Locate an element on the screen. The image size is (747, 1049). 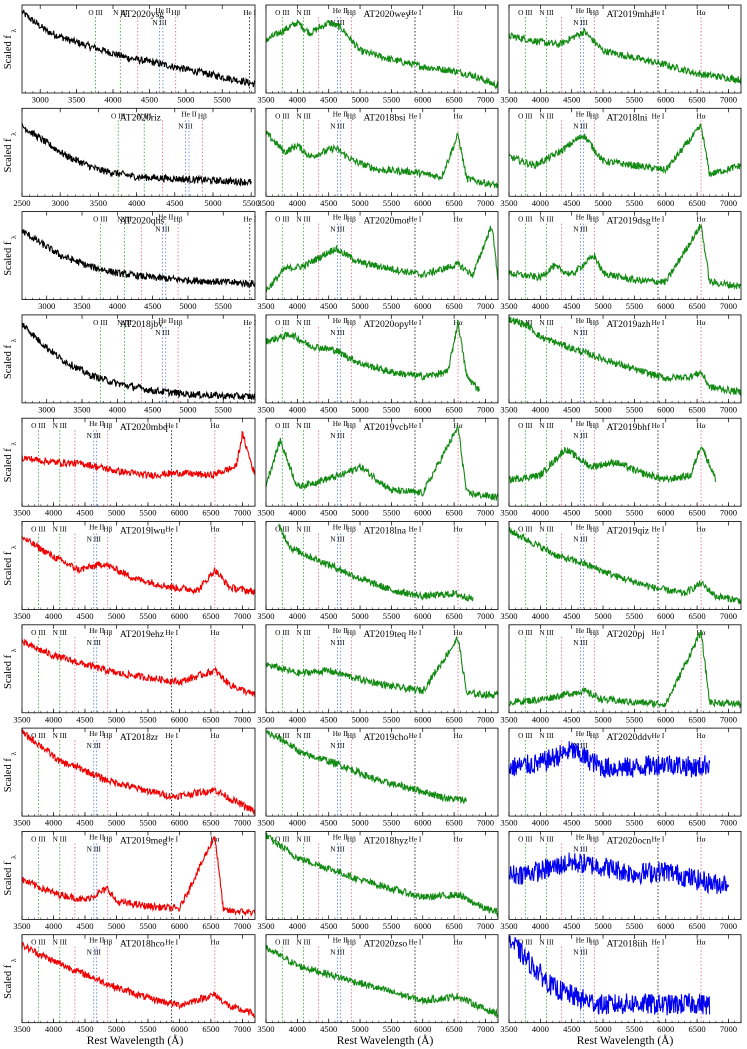
object-name: AT2020ddv is located at coordinates (629, 737).